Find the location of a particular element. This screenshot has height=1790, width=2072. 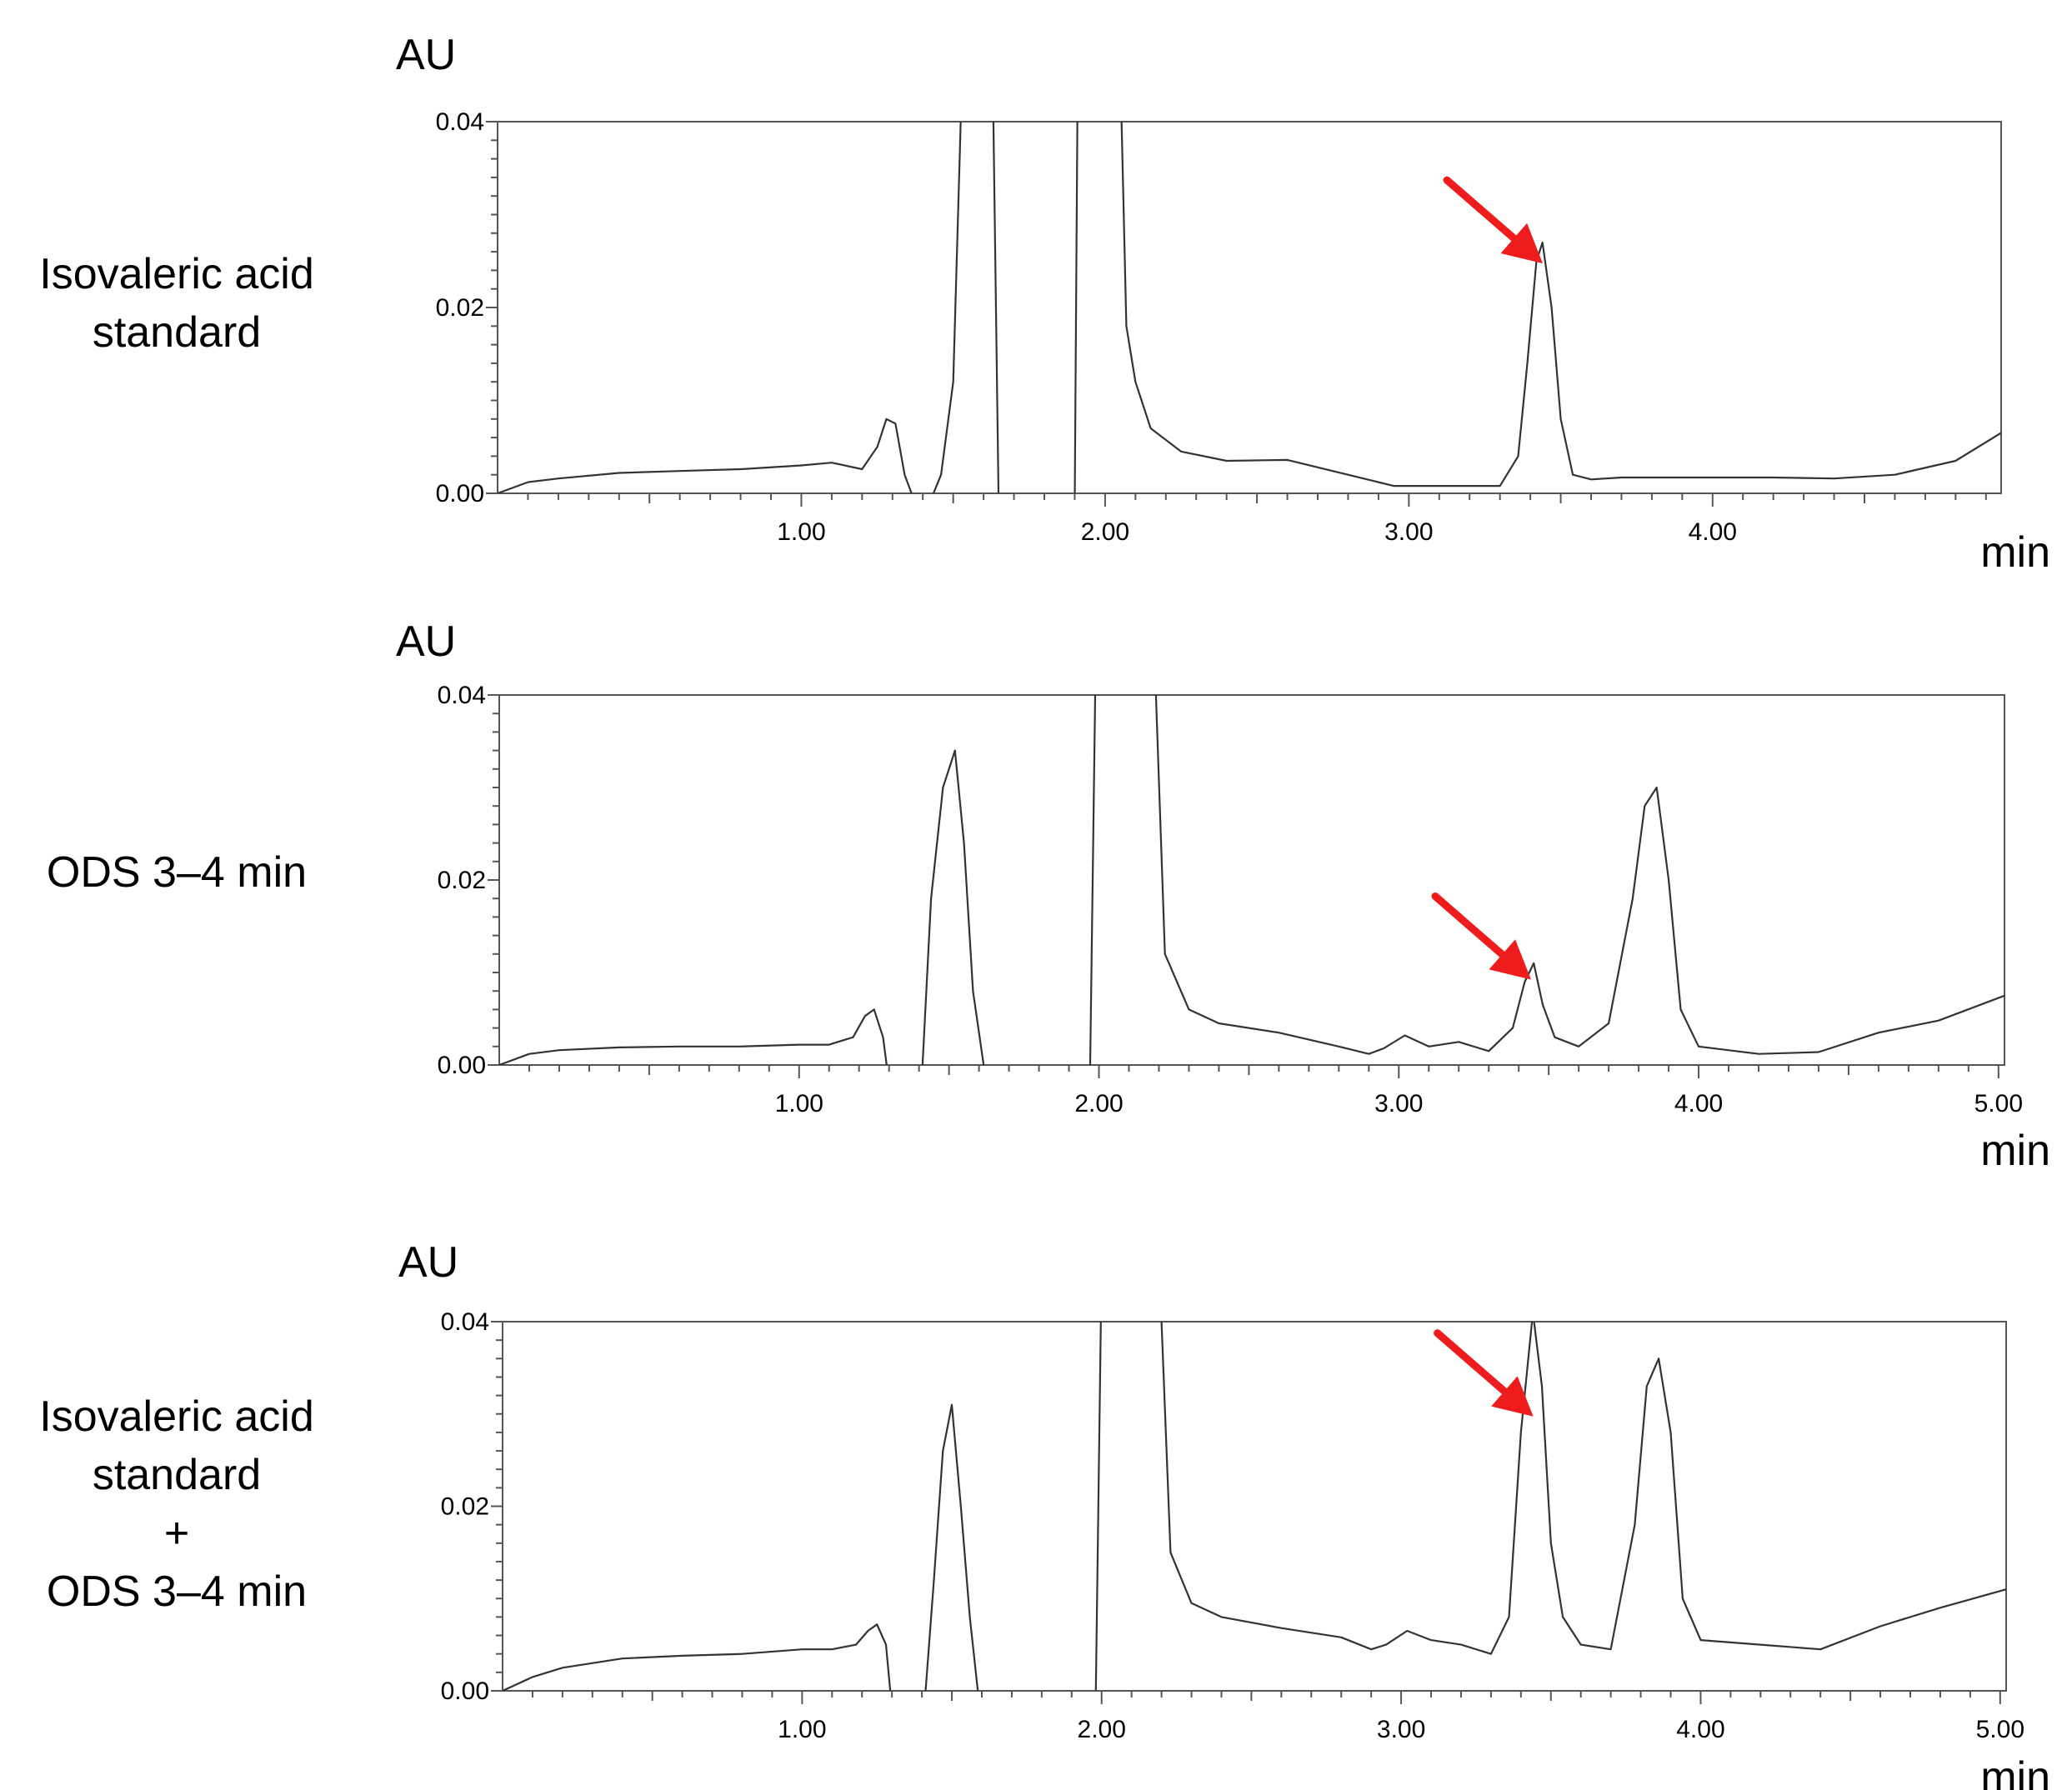

chromatogram-trace is located at coordinates (1255, 1506).